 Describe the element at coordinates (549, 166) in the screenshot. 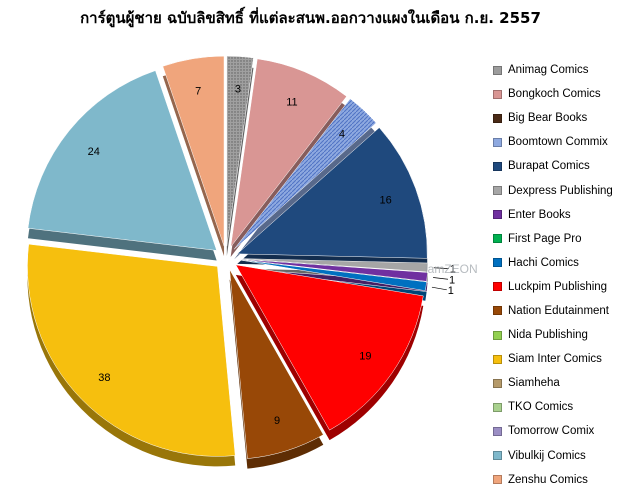

I see `legend-label: Burapat Comics` at that location.